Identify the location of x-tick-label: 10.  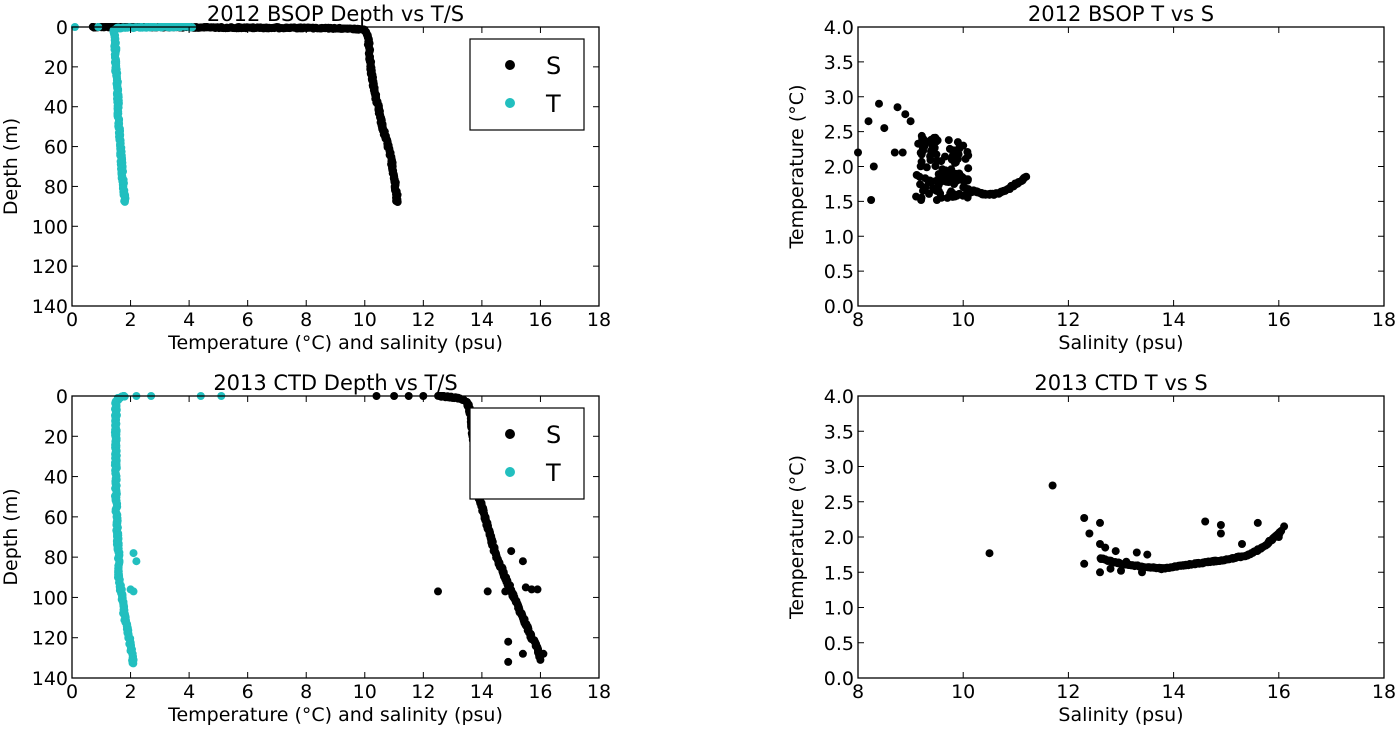
(365, 692).